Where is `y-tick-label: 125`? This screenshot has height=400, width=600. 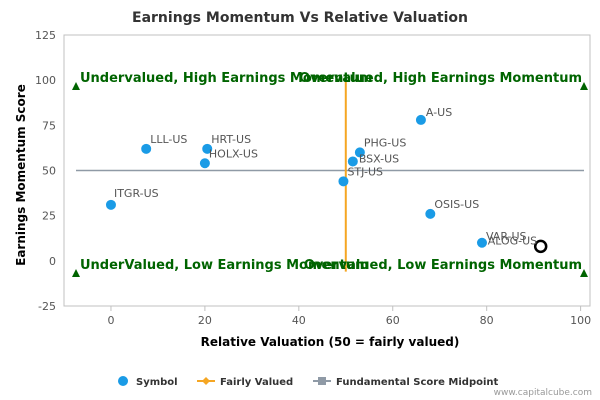
y-tick-label: 125 is located at coordinates (45, 35).